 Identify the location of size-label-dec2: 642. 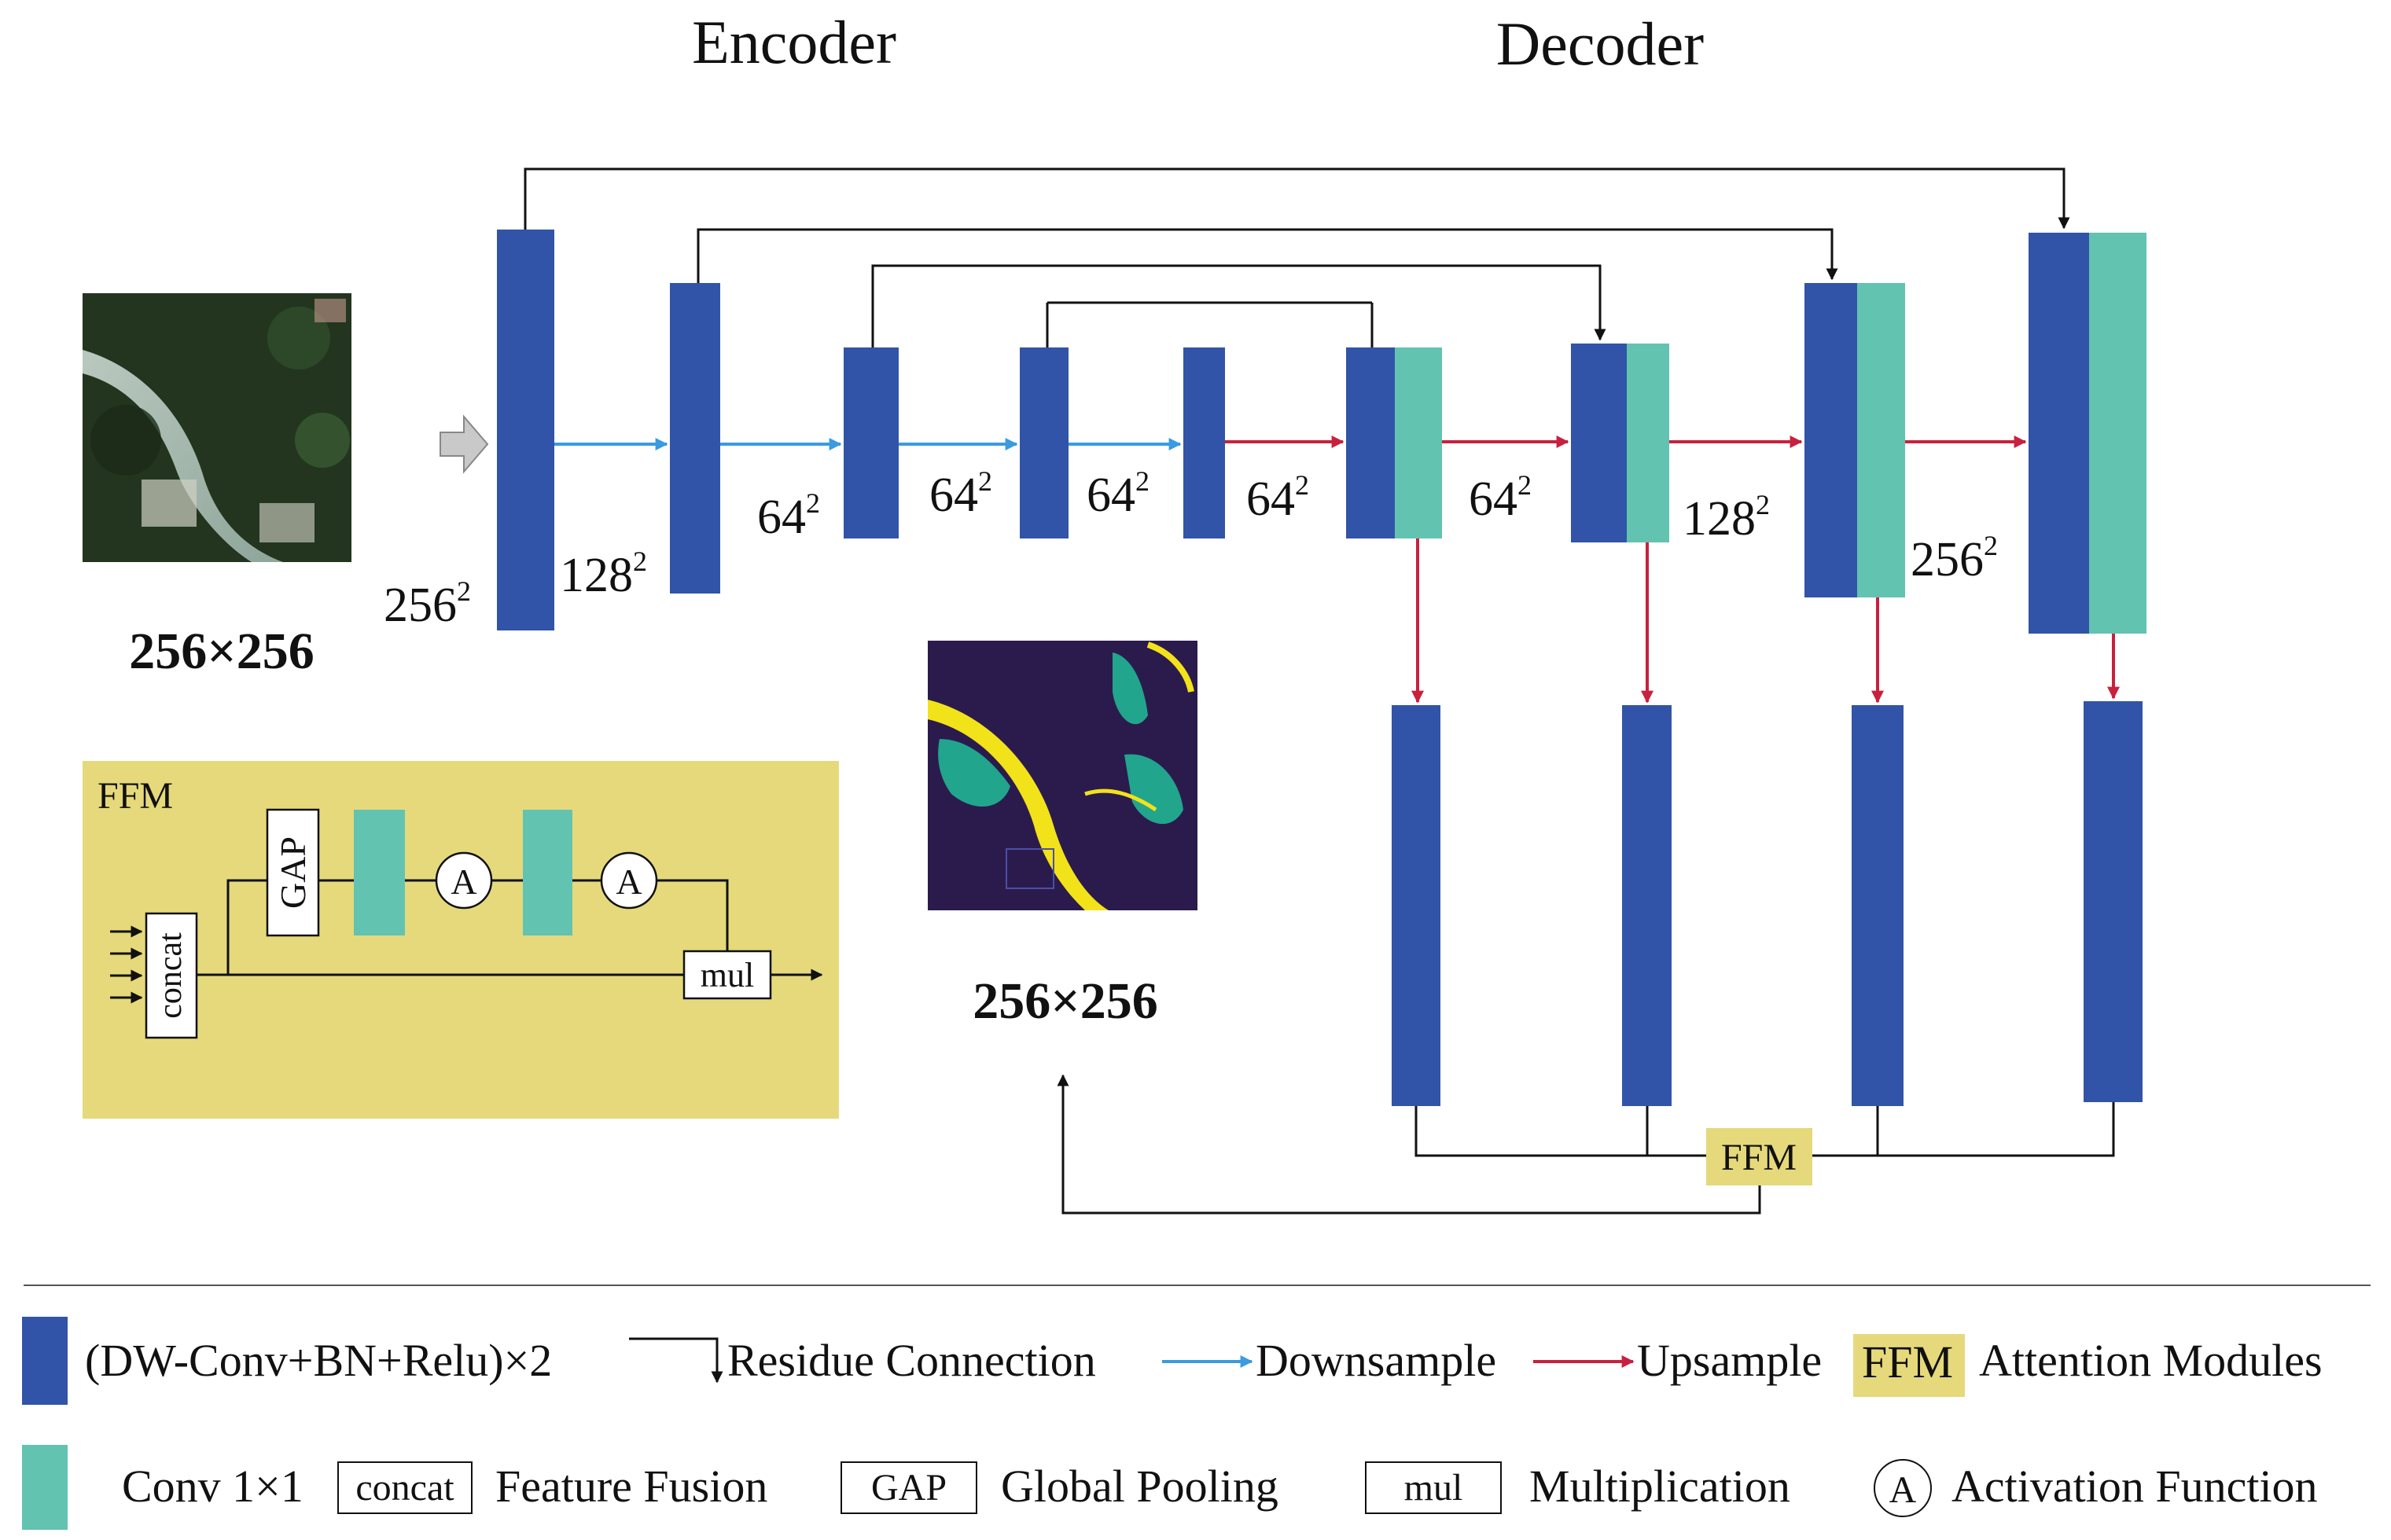
(1500, 497).